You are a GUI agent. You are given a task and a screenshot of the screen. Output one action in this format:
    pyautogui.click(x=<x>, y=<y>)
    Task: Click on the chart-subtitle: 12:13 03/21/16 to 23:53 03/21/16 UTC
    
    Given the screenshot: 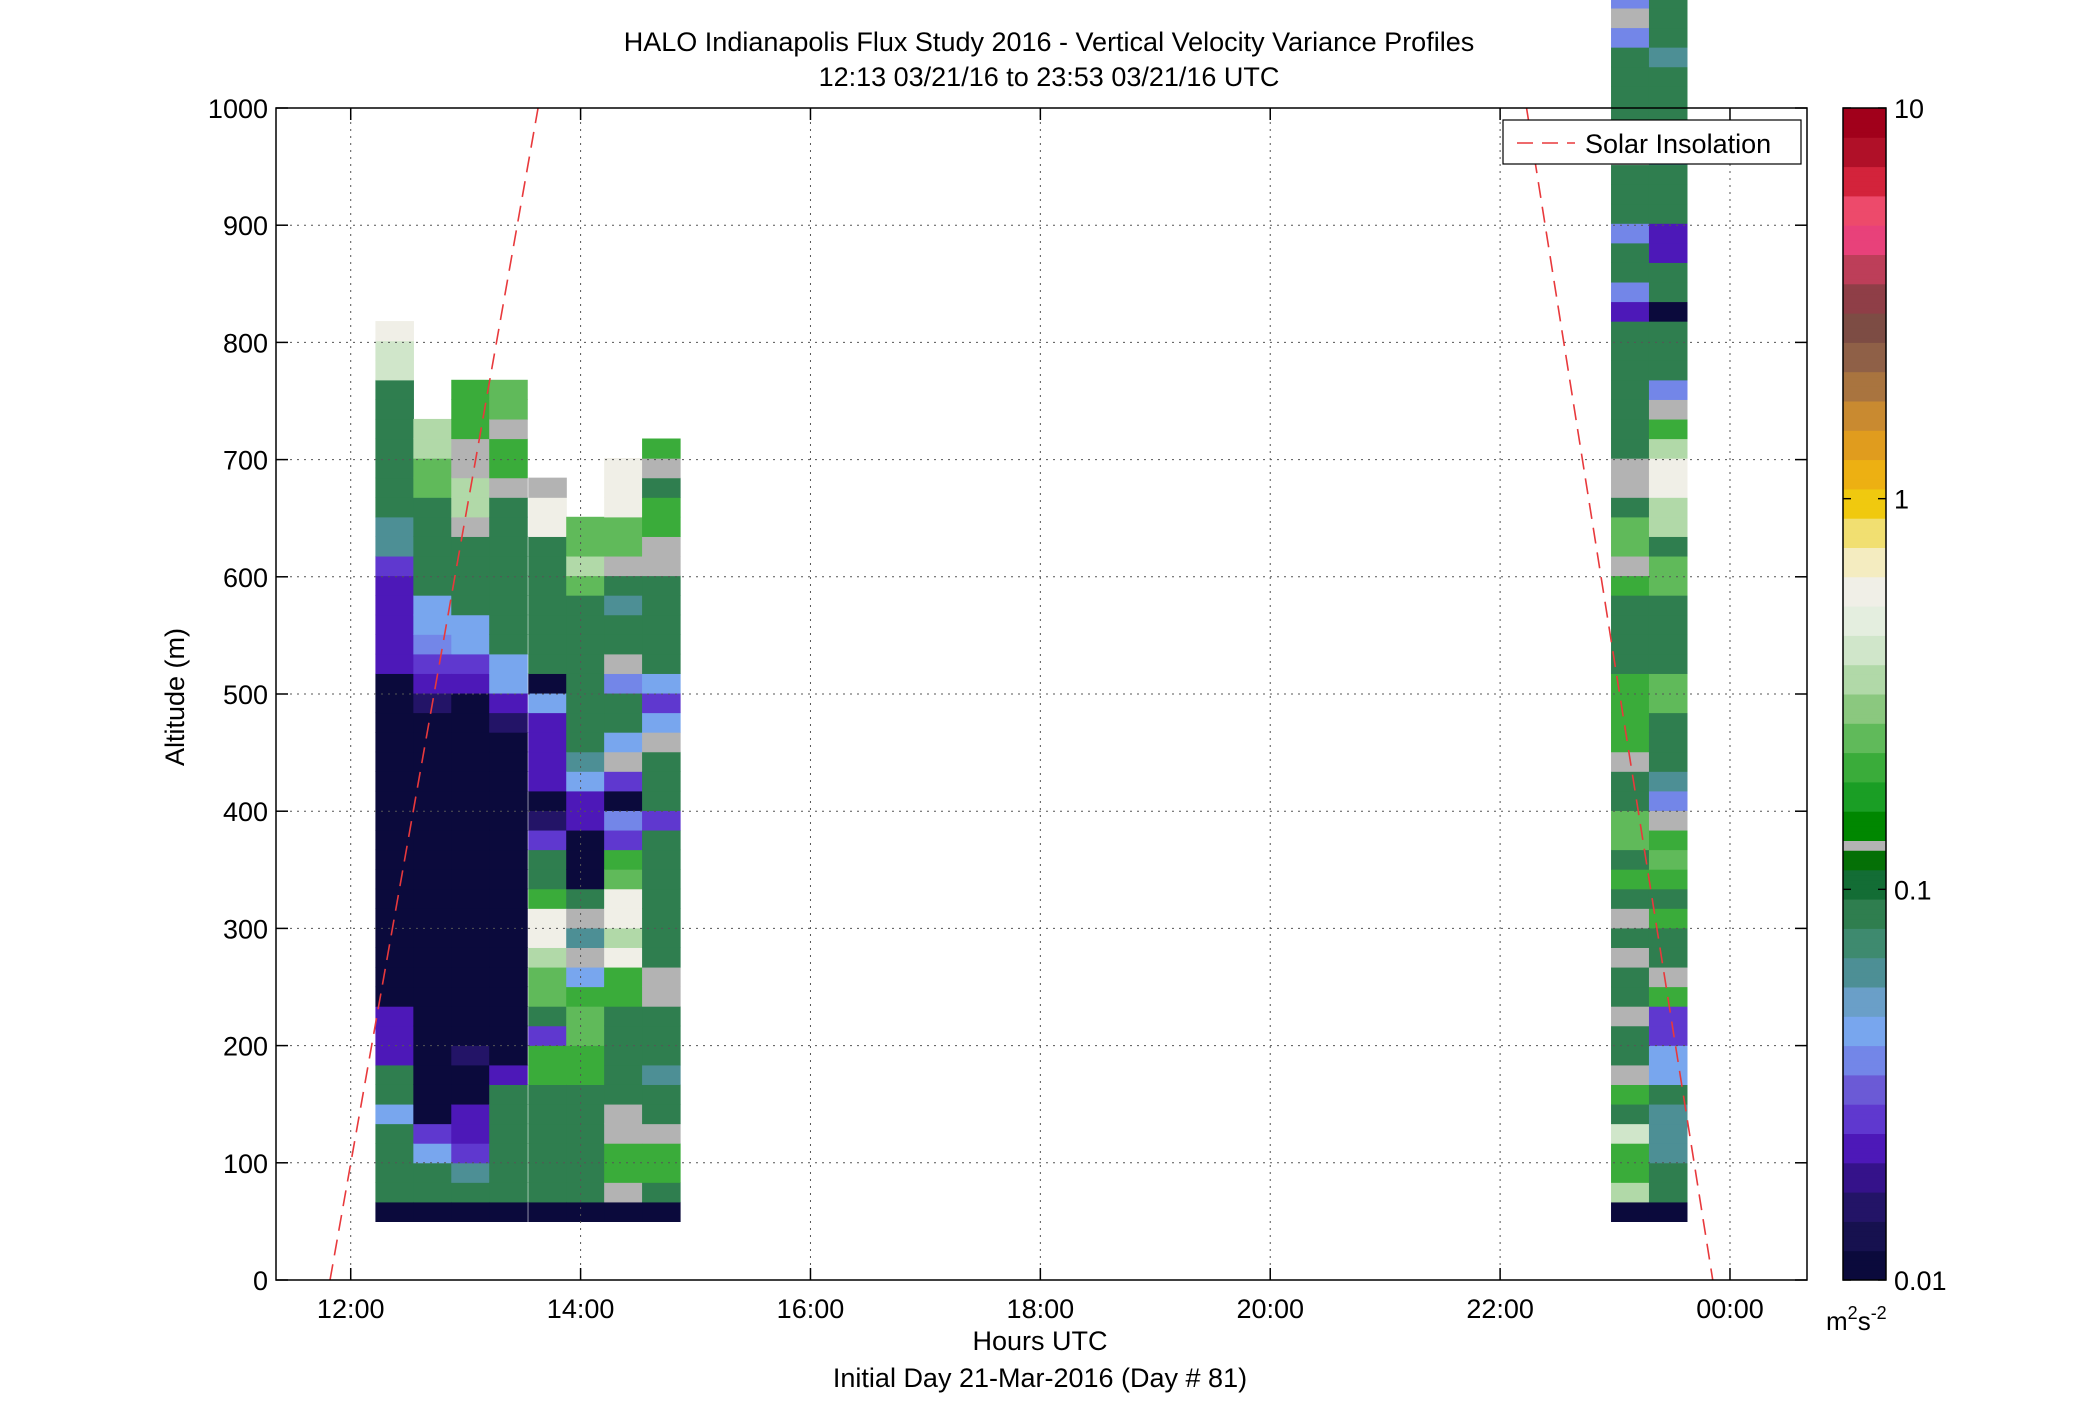 What is the action you would take?
    pyautogui.click(x=1049, y=77)
    